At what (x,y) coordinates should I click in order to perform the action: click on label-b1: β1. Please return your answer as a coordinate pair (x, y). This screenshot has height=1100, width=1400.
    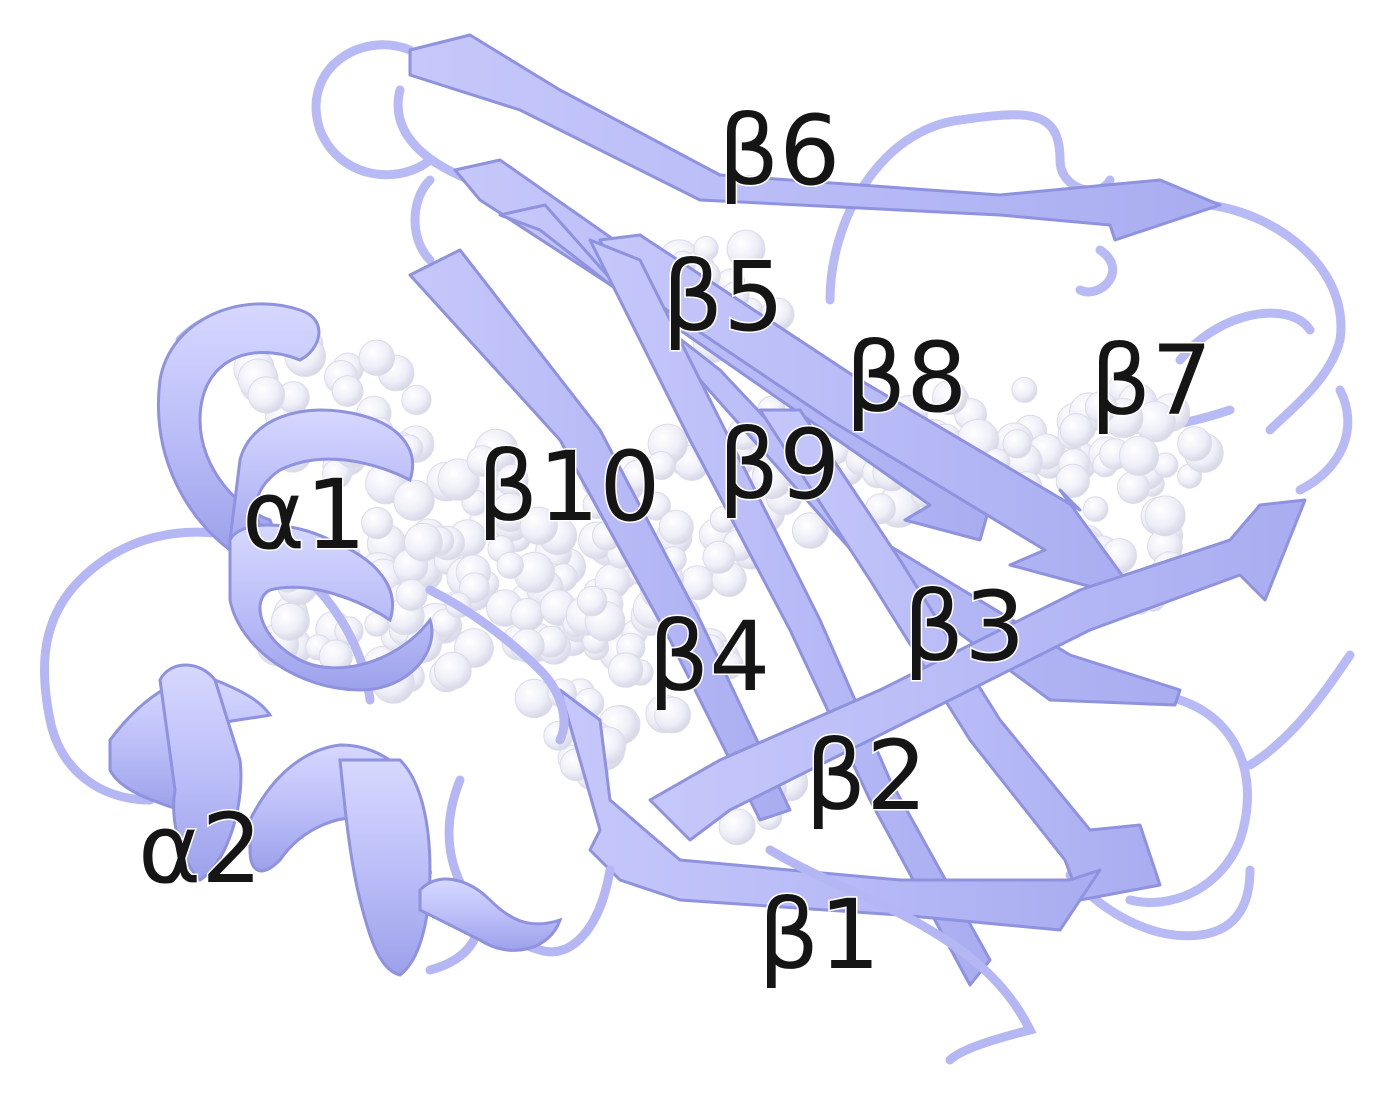
    Looking at the image, I should click on (819, 935).